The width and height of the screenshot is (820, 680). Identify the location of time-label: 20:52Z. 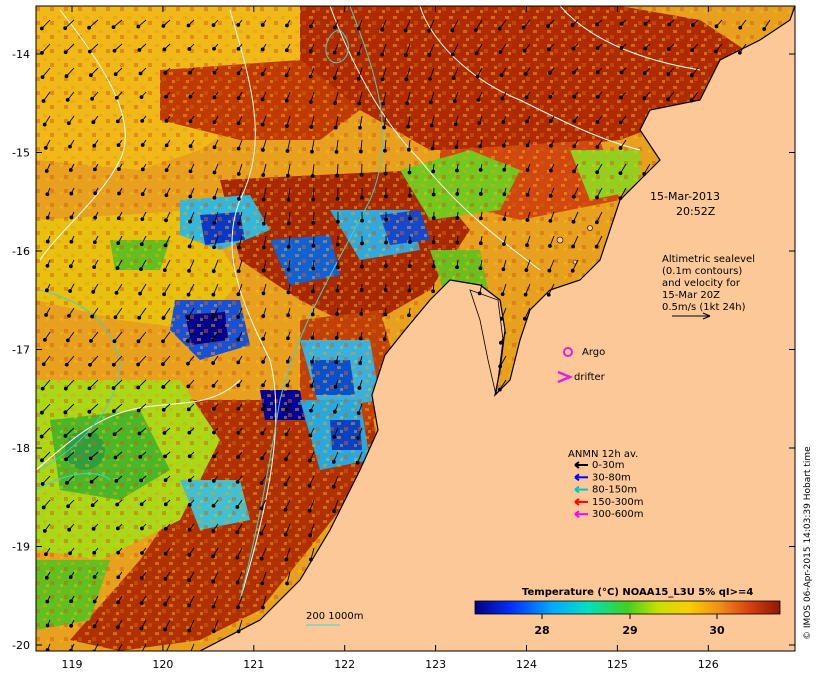
(696, 211).